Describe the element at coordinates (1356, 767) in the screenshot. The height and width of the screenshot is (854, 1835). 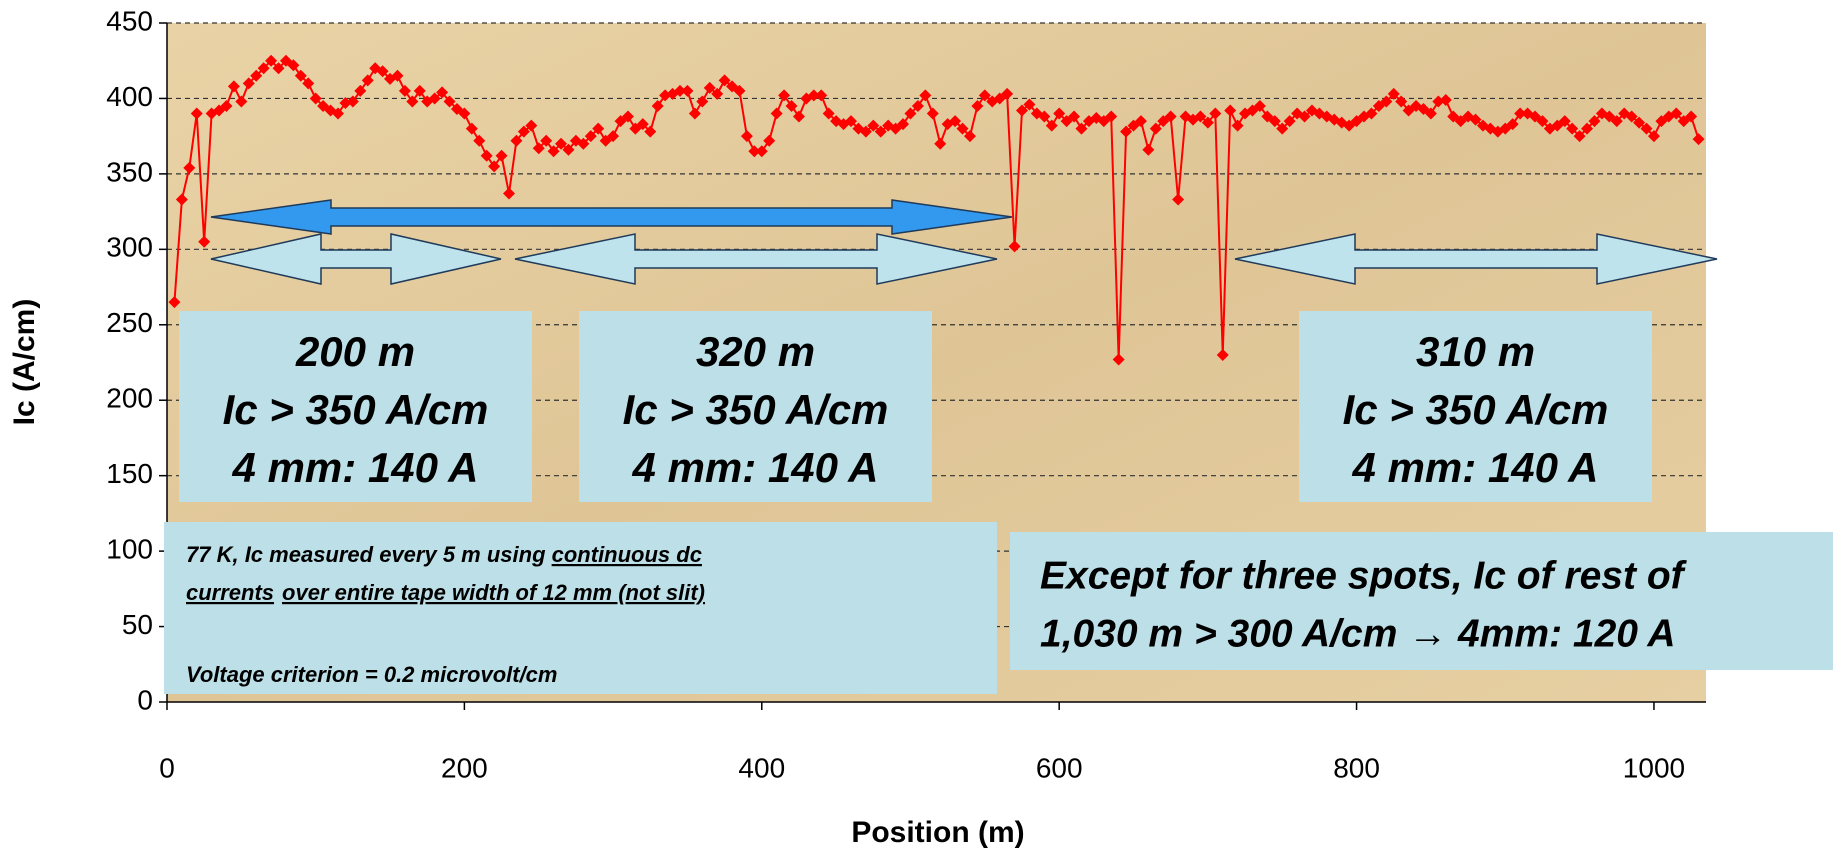
I see `x-tick-label: 800` at that location.